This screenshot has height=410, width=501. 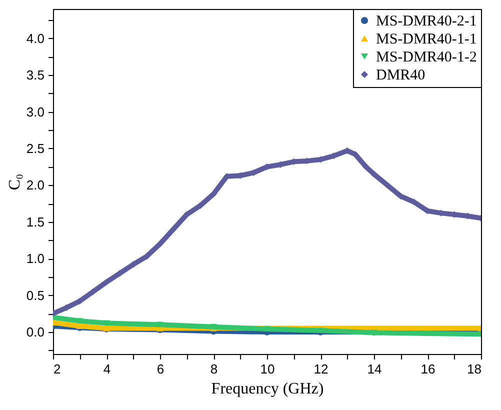 What do you see at coordinates (35, 148) in the screenshot?
I see `y-tick-label: 2.5` at bounding box center [35, 148].